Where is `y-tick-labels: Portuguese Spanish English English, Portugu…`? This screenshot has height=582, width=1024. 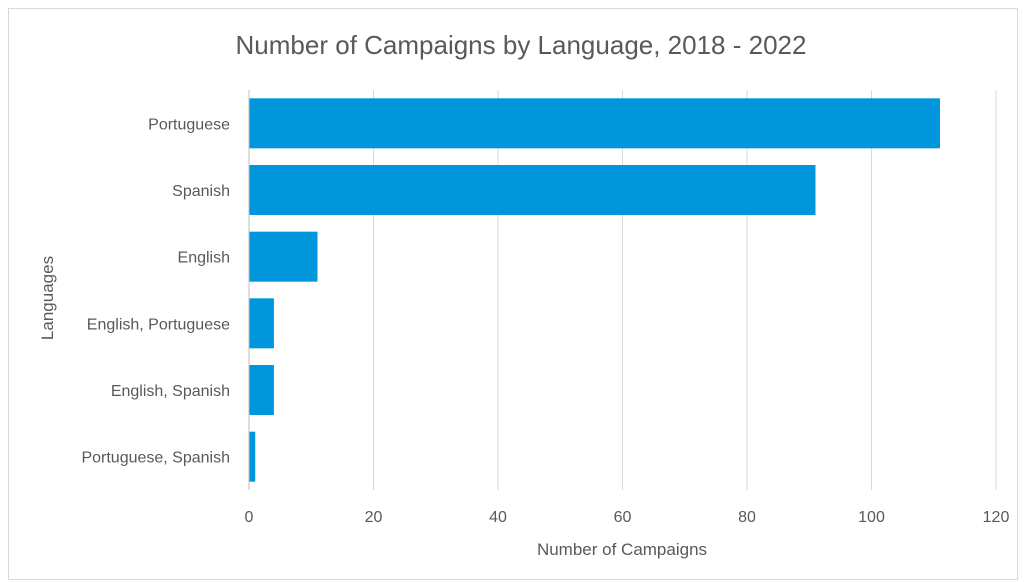 y-tick-labels: Portuguese Spanish English English, Portugu… is located at coordinates (155, 291).